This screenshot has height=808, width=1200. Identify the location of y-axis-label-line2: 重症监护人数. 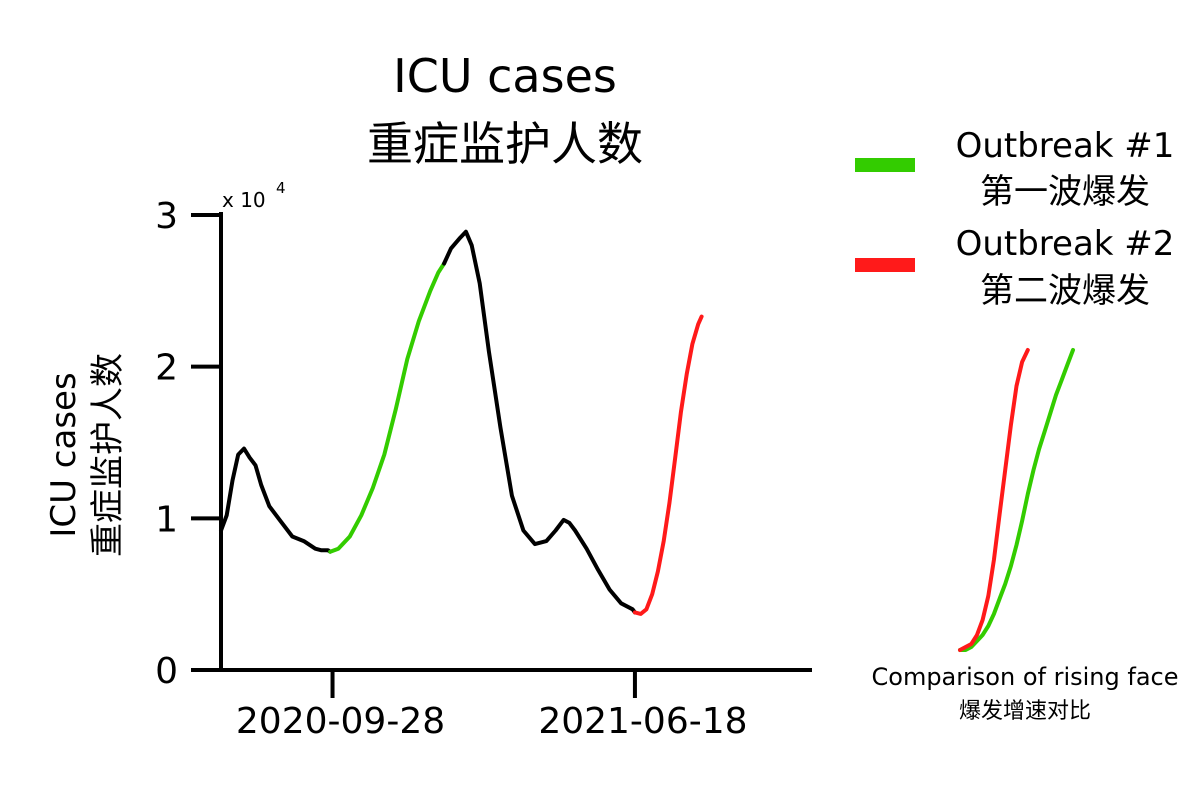
(108, 455).